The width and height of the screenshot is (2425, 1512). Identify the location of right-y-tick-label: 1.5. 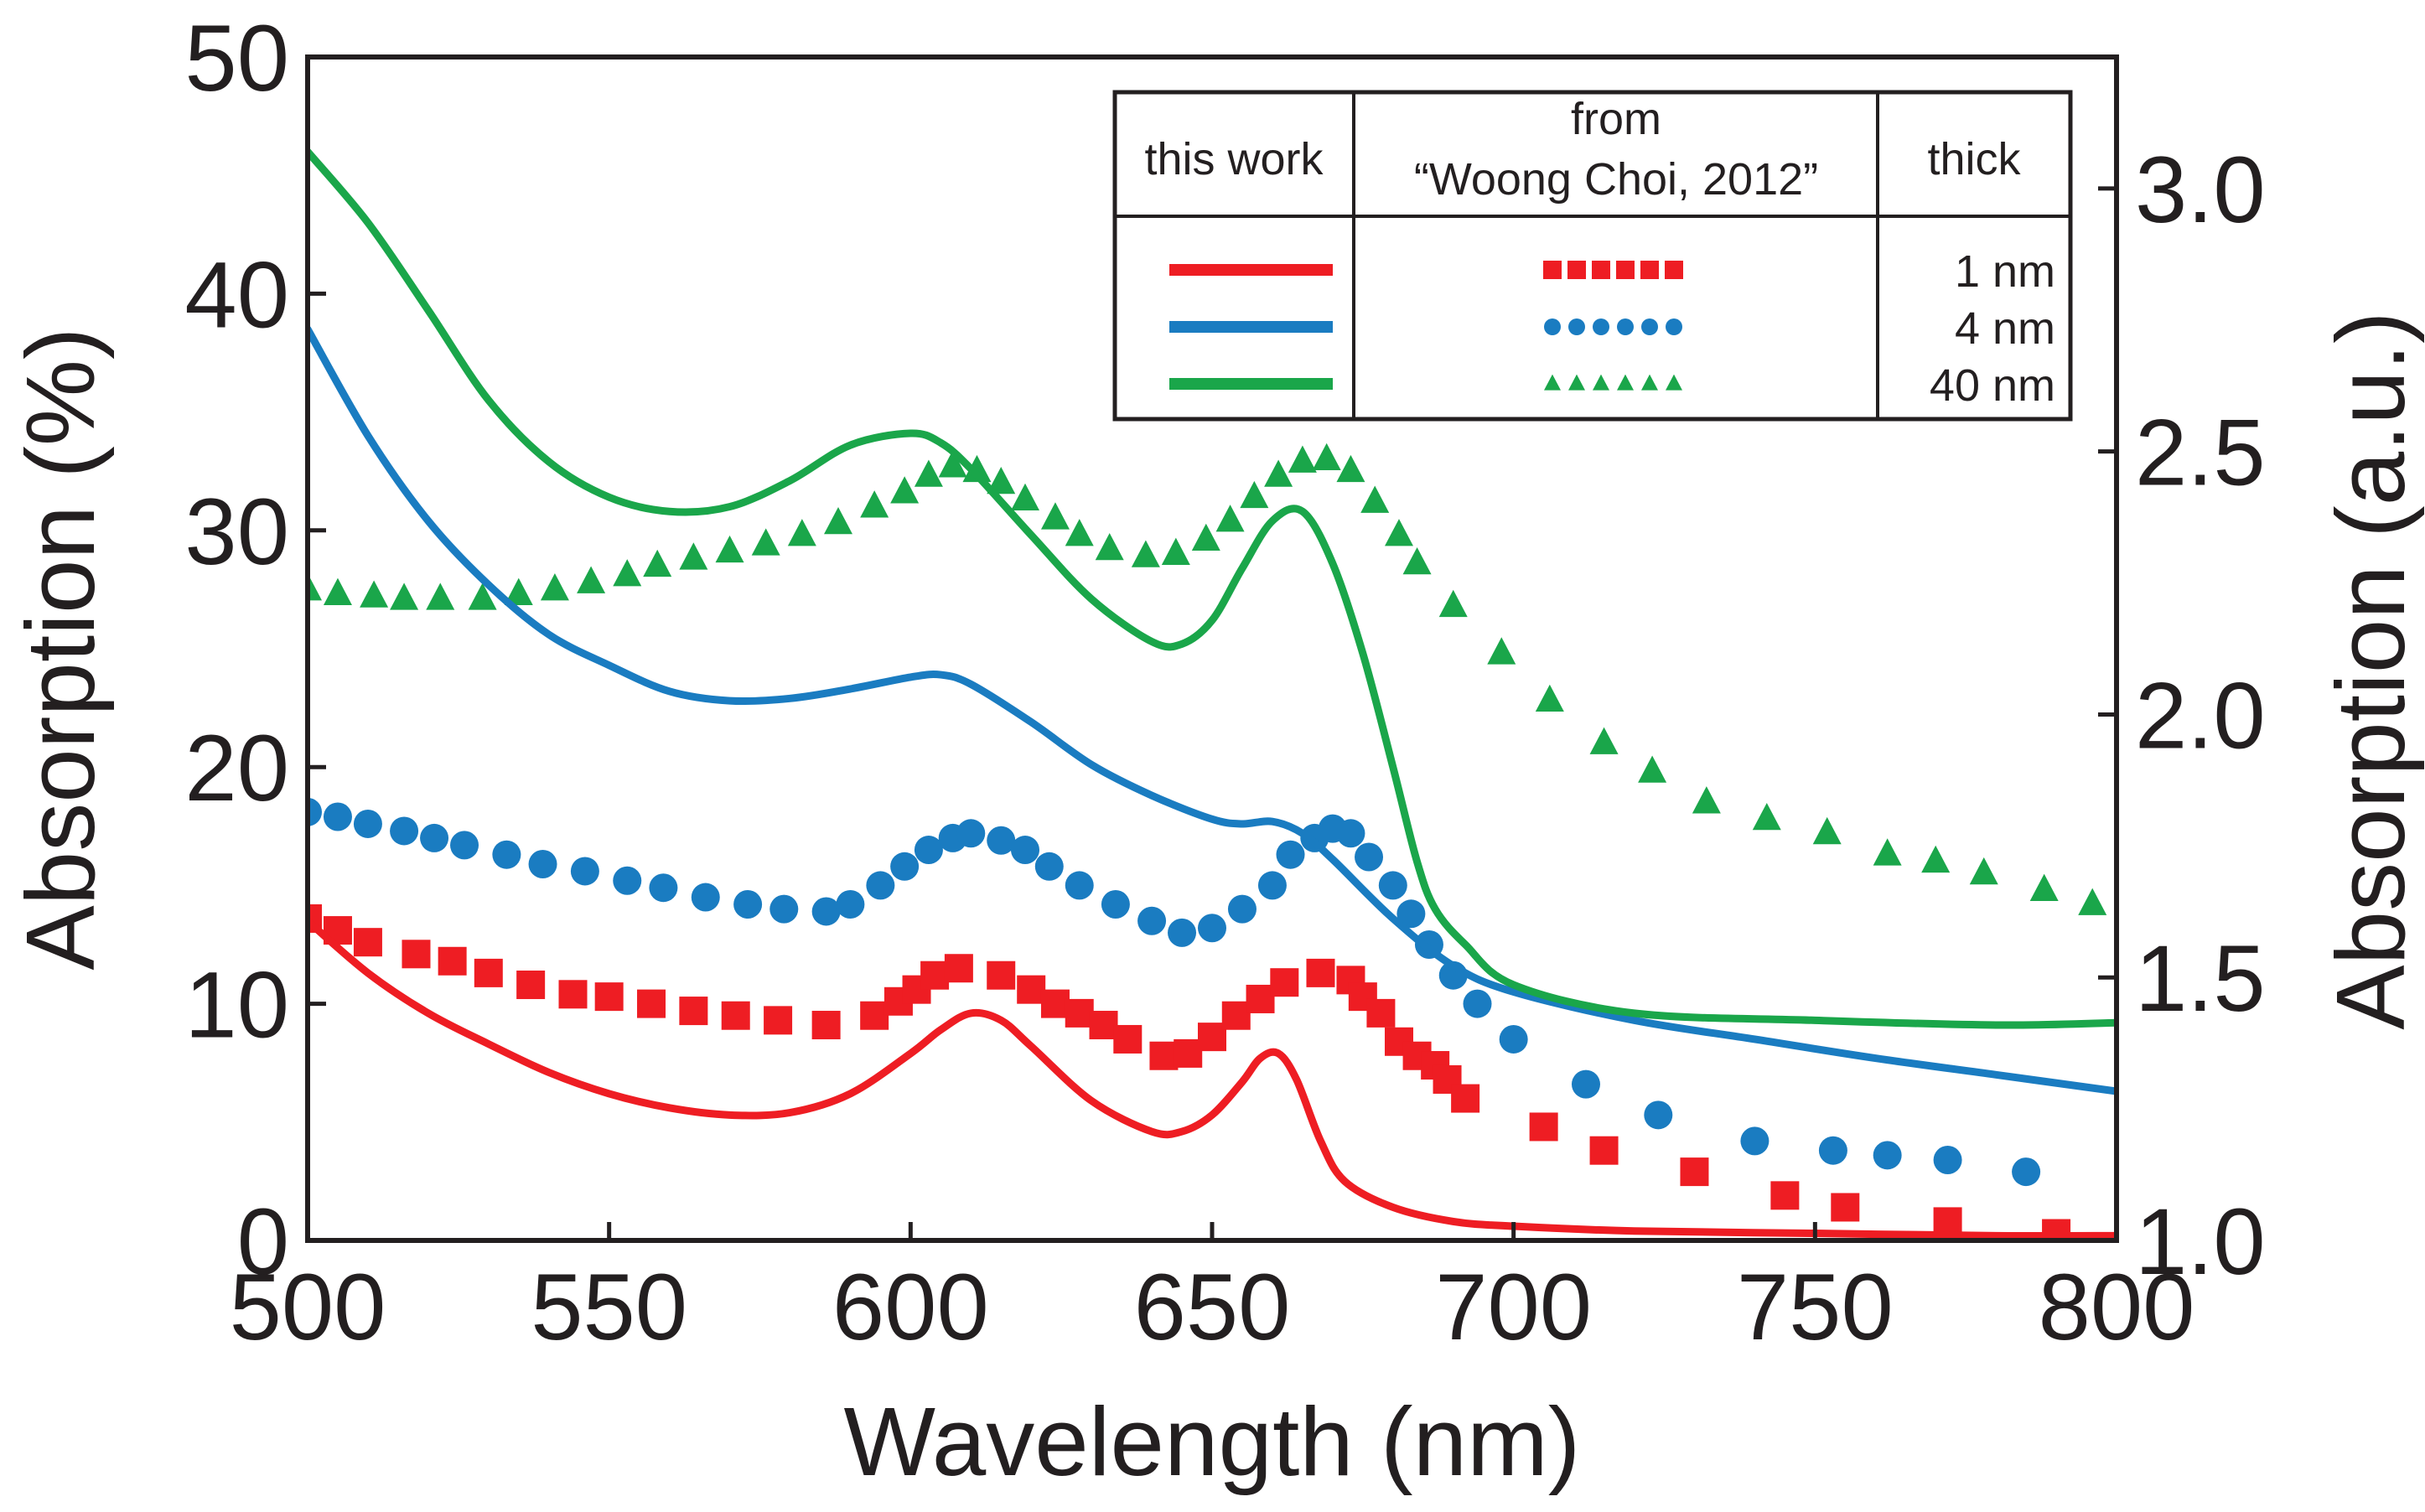
(2200, 978).